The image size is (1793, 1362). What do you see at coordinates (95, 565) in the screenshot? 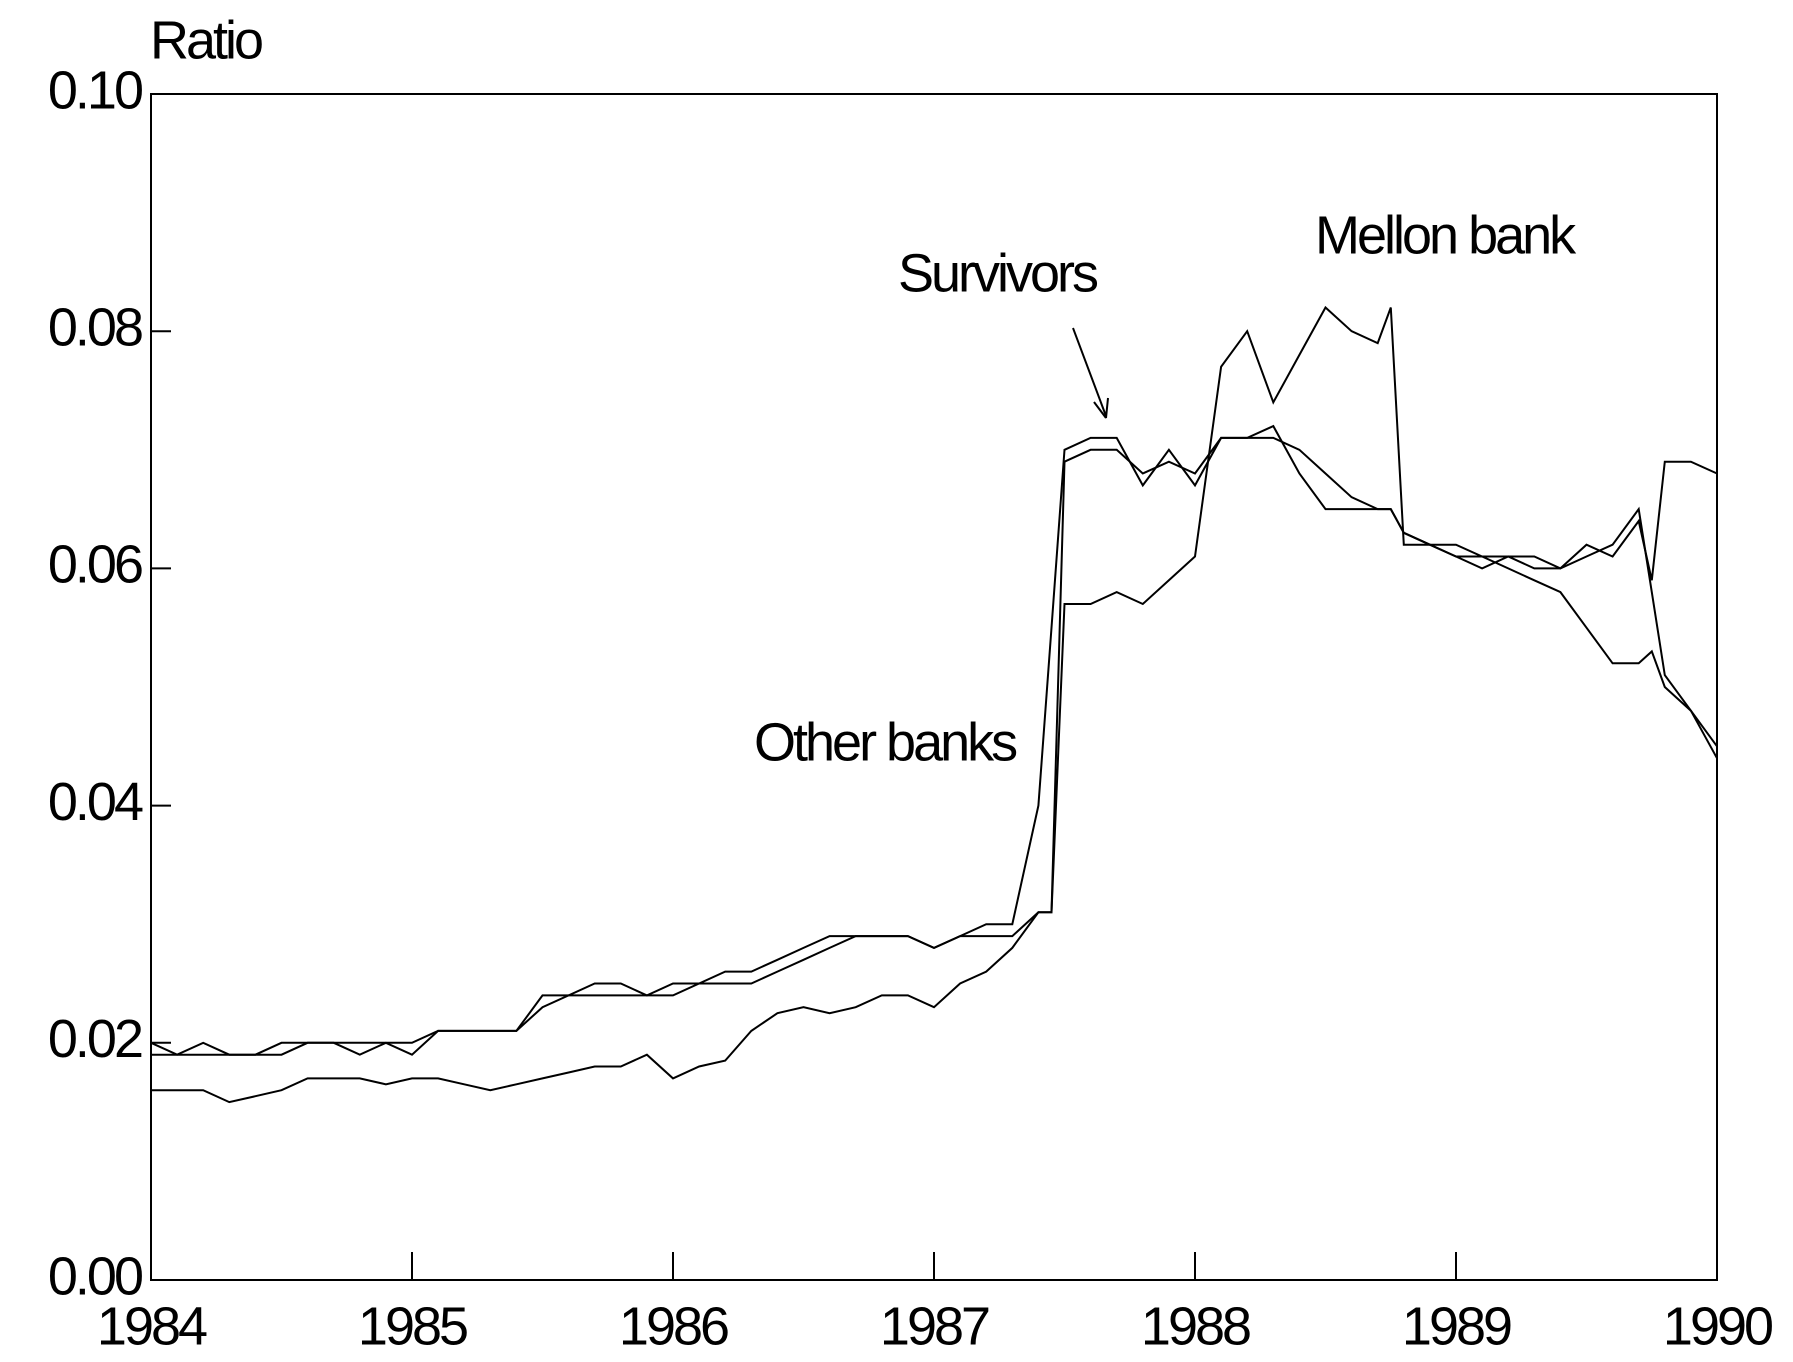
I see `y-tick-label: 0.06` at bounding box center [95, 565].